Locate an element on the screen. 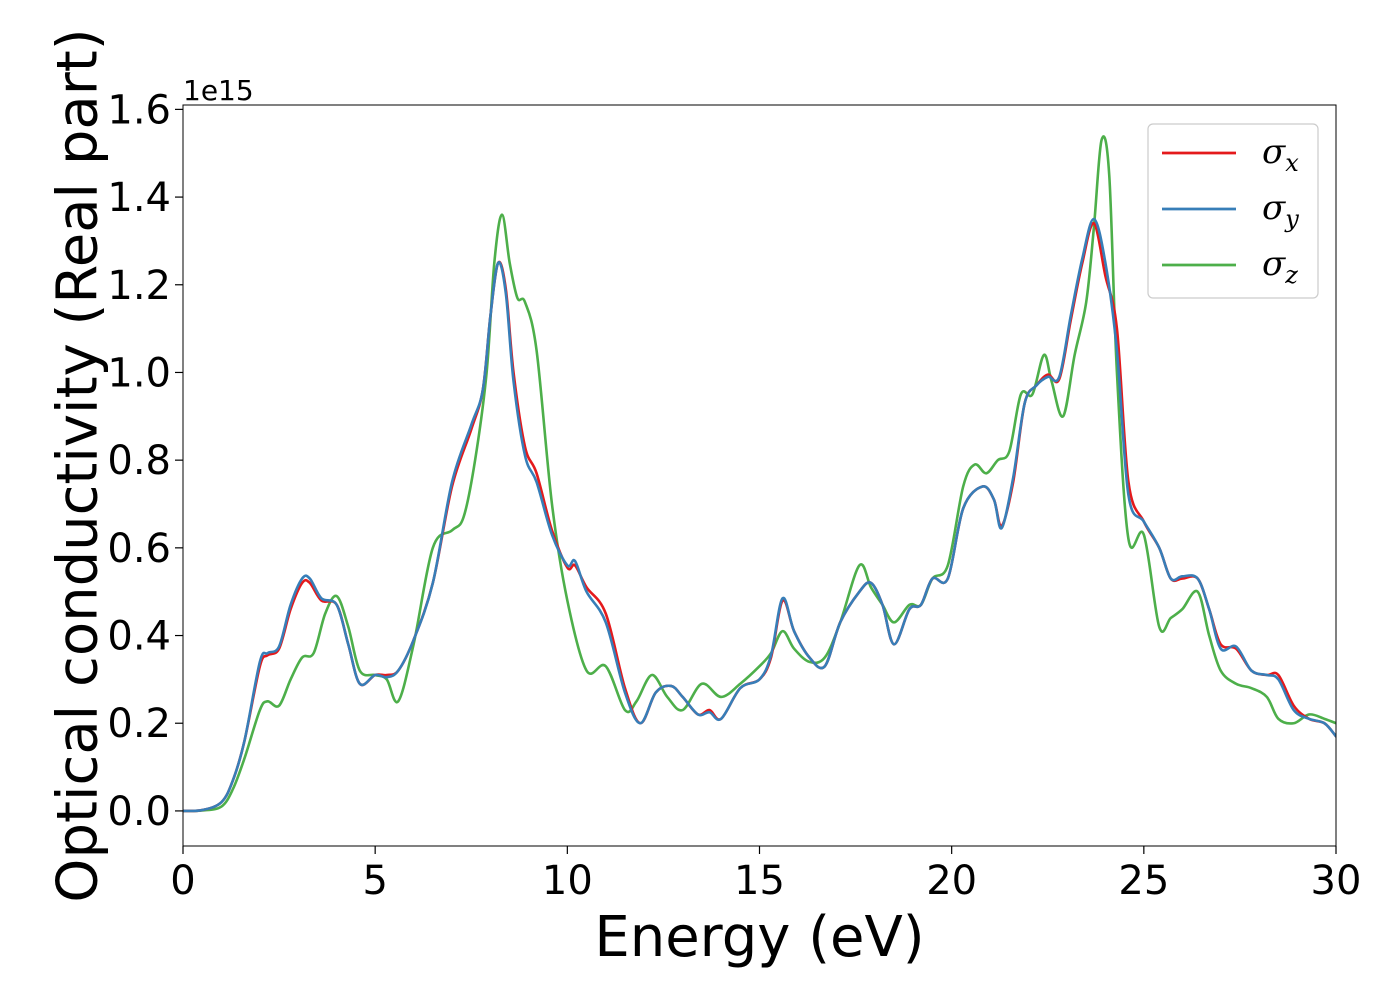 The height and width of the screenshot is (1000, 1400). y-axis-offset-label: 1e15 is located at coordinates (218, 90).